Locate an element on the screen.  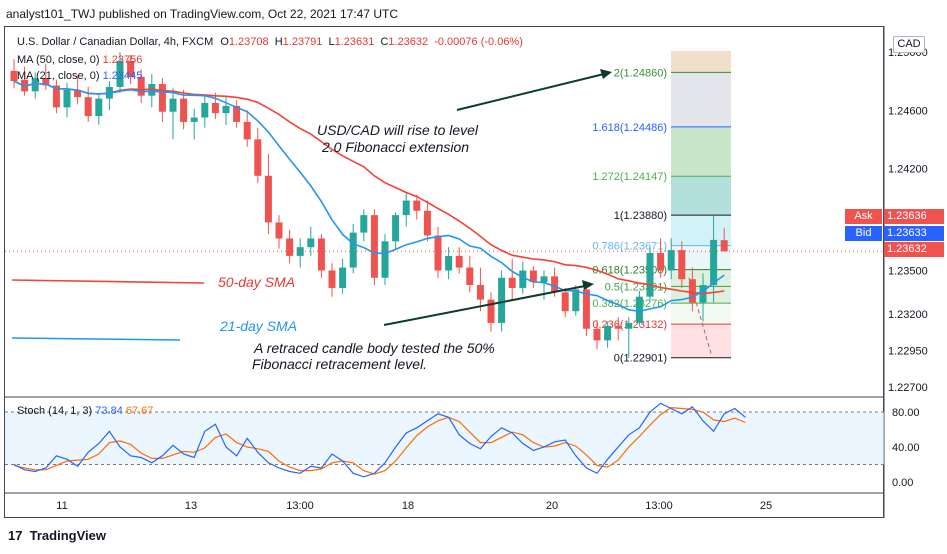
open-label: O is located at coordinates (224, 42).